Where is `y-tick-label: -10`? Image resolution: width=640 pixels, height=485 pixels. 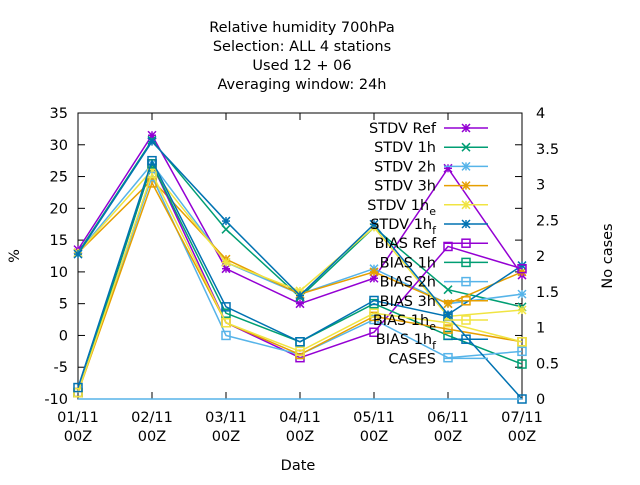 y-tick-label: -10 is located at coordinates (56, 400).